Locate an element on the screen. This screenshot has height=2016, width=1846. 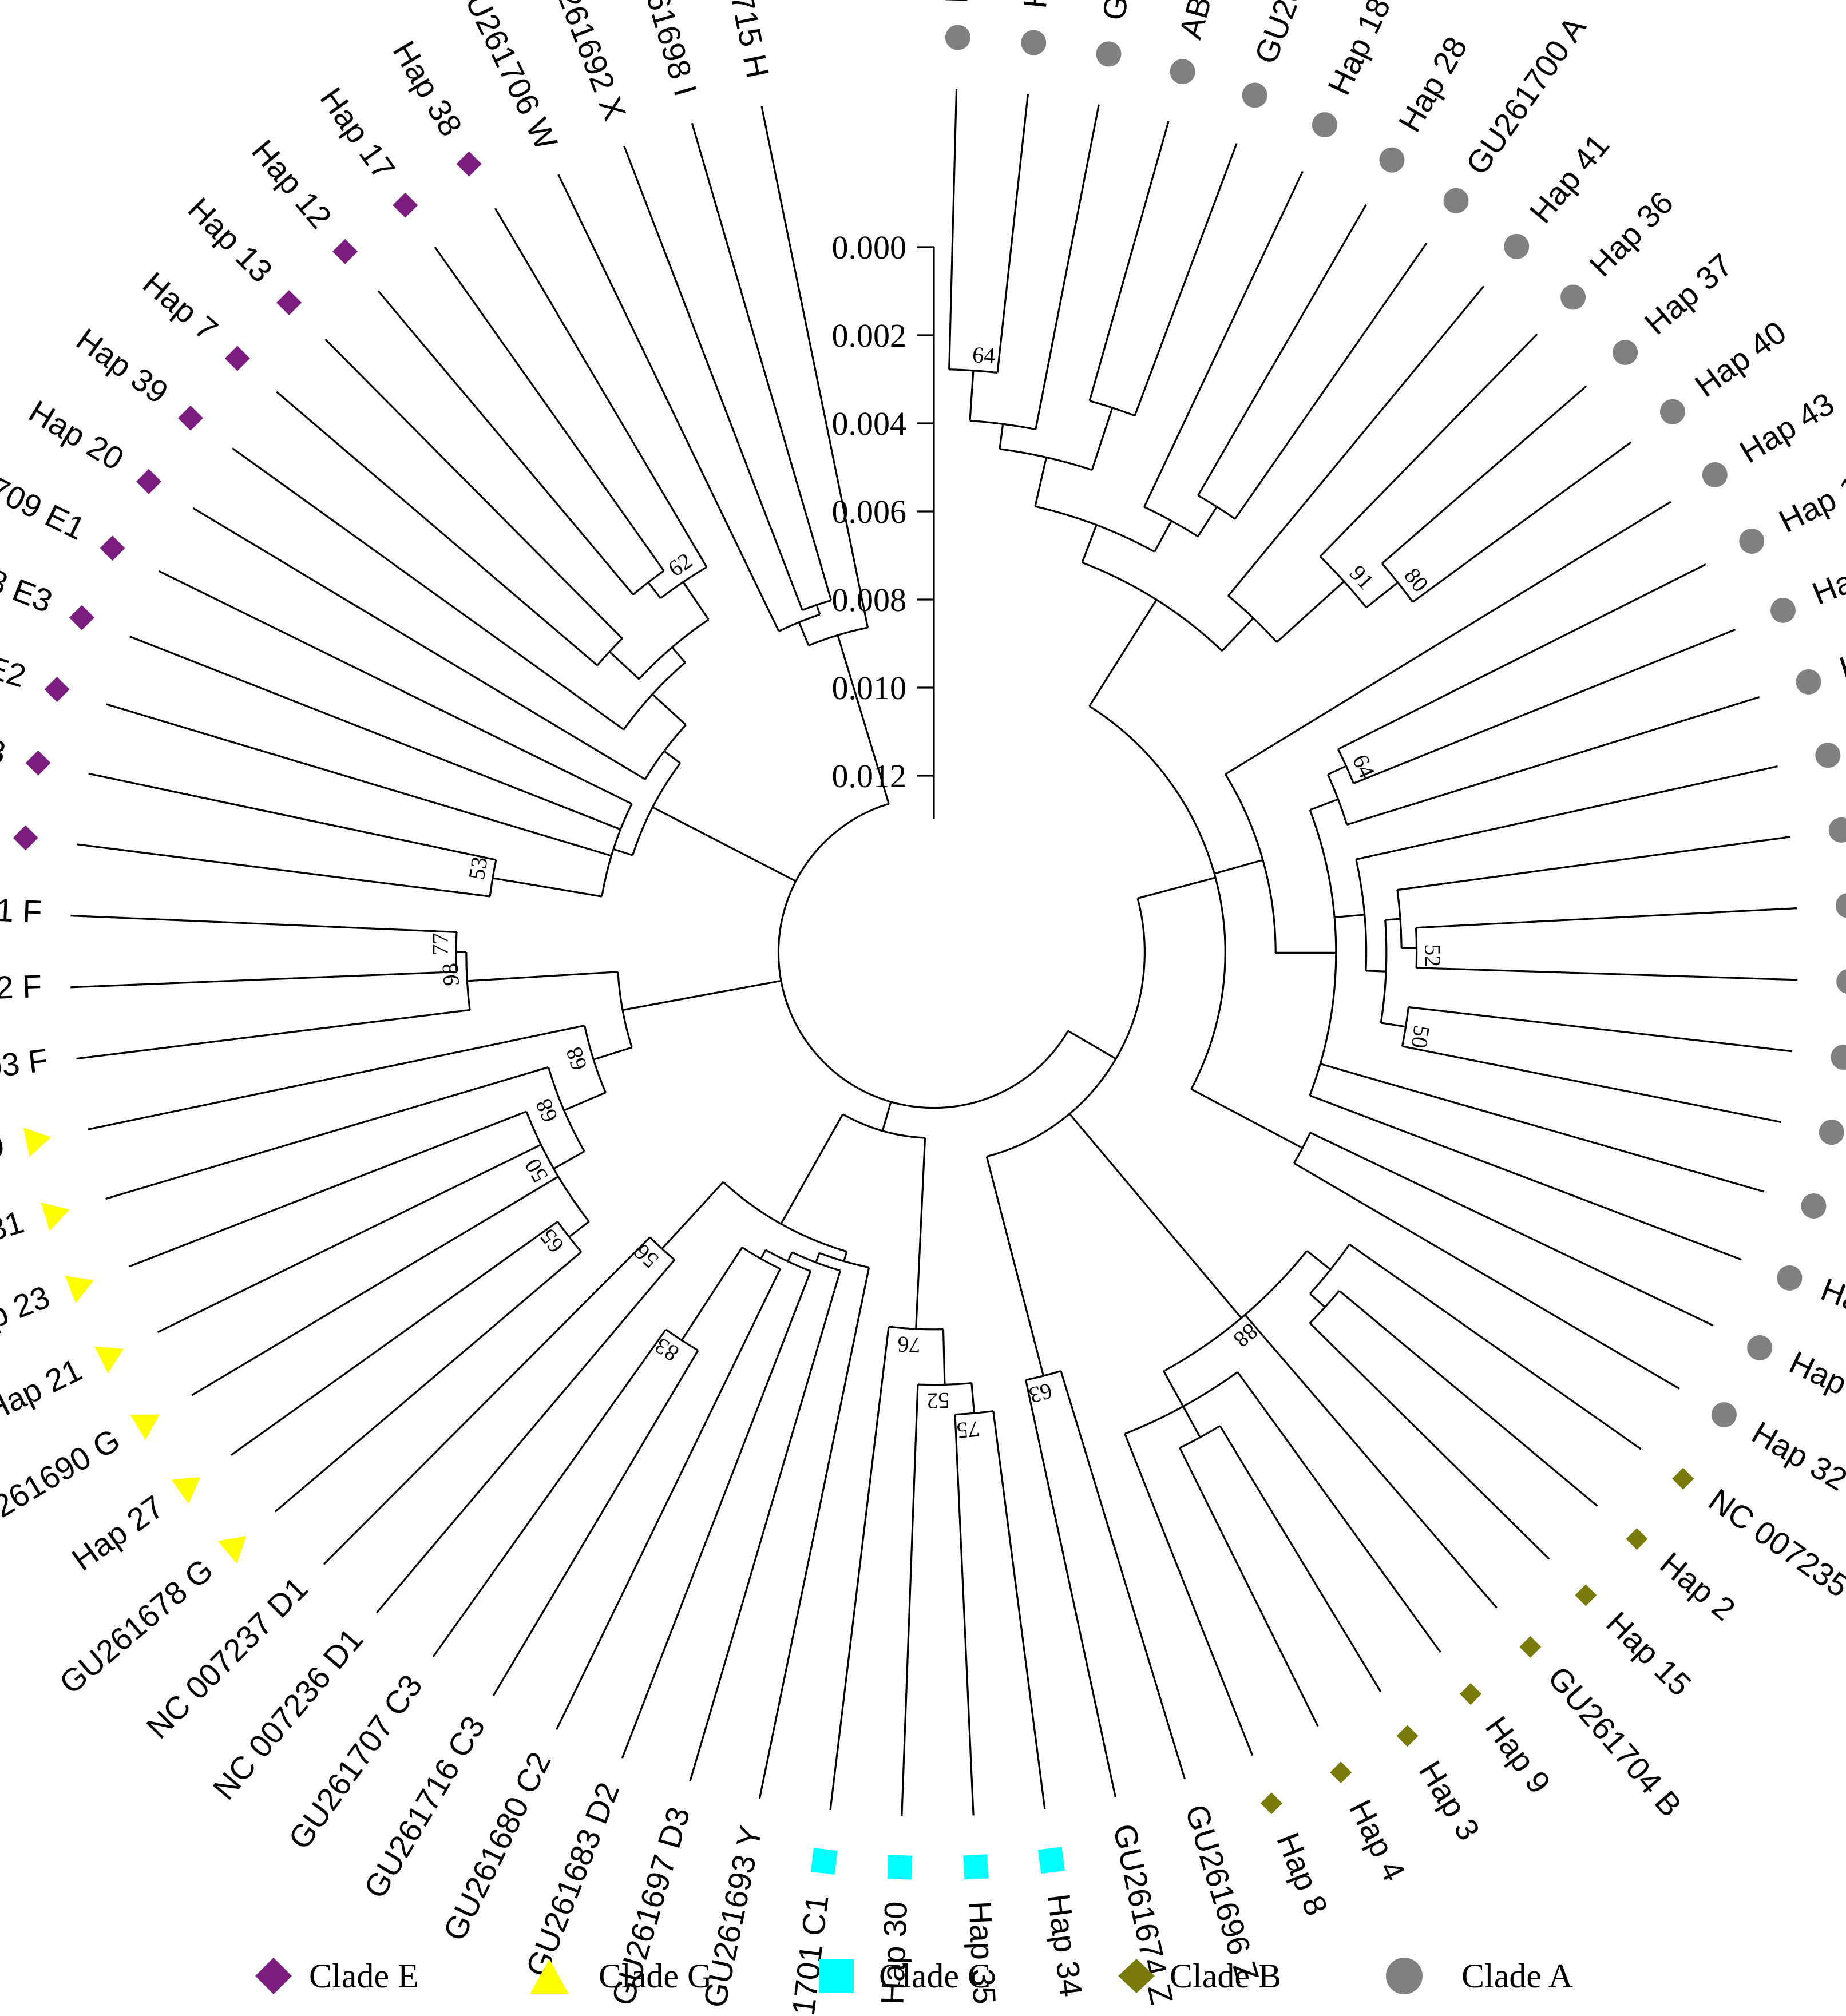
bootstrap-value: 53 is located at coordinates (478, 868).